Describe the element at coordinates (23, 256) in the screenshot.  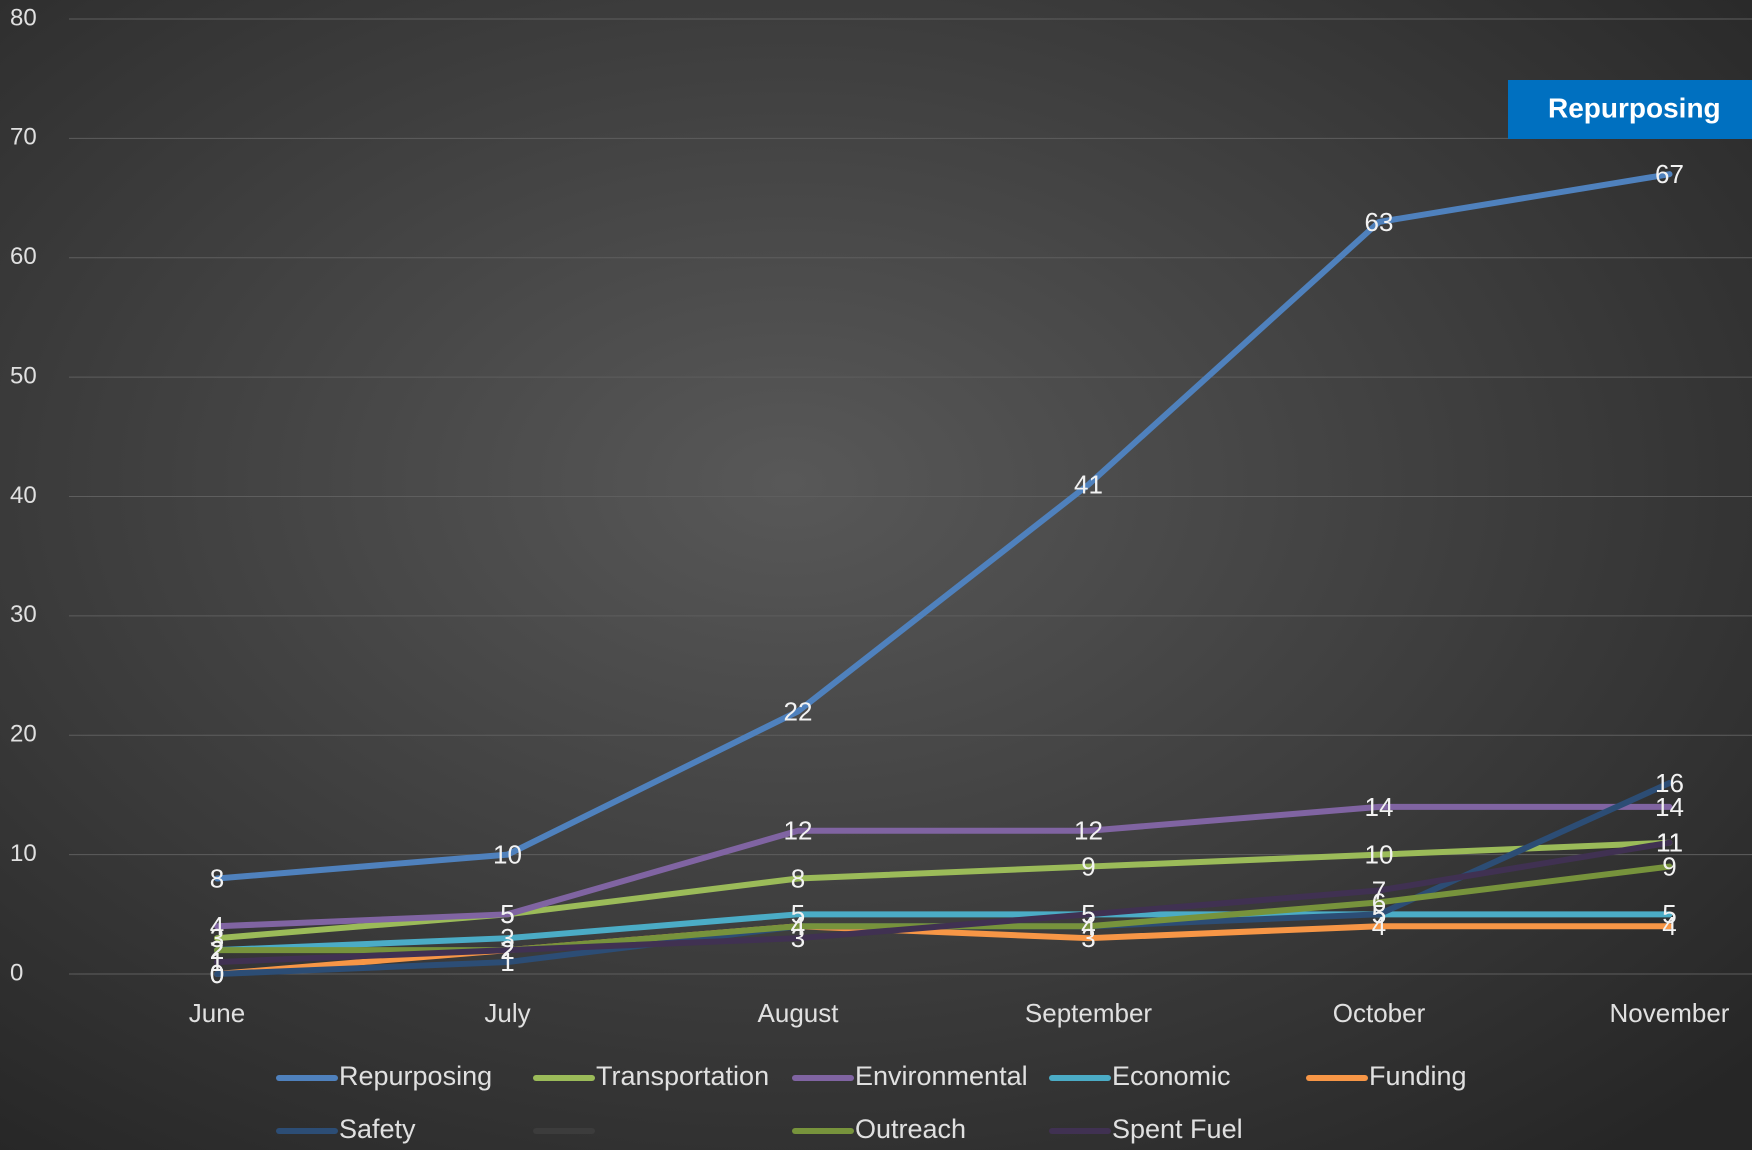
I see `y-tick-label: 60` at that location.